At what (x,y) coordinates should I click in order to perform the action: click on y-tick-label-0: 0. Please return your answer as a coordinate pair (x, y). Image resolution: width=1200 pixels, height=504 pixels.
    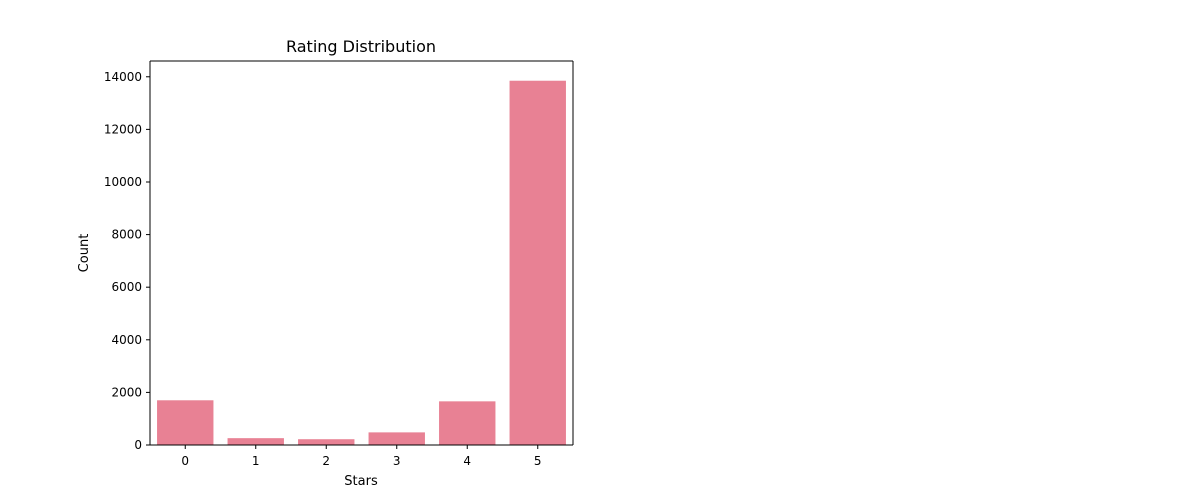
    Looking at the image, I should click on (138, 445).